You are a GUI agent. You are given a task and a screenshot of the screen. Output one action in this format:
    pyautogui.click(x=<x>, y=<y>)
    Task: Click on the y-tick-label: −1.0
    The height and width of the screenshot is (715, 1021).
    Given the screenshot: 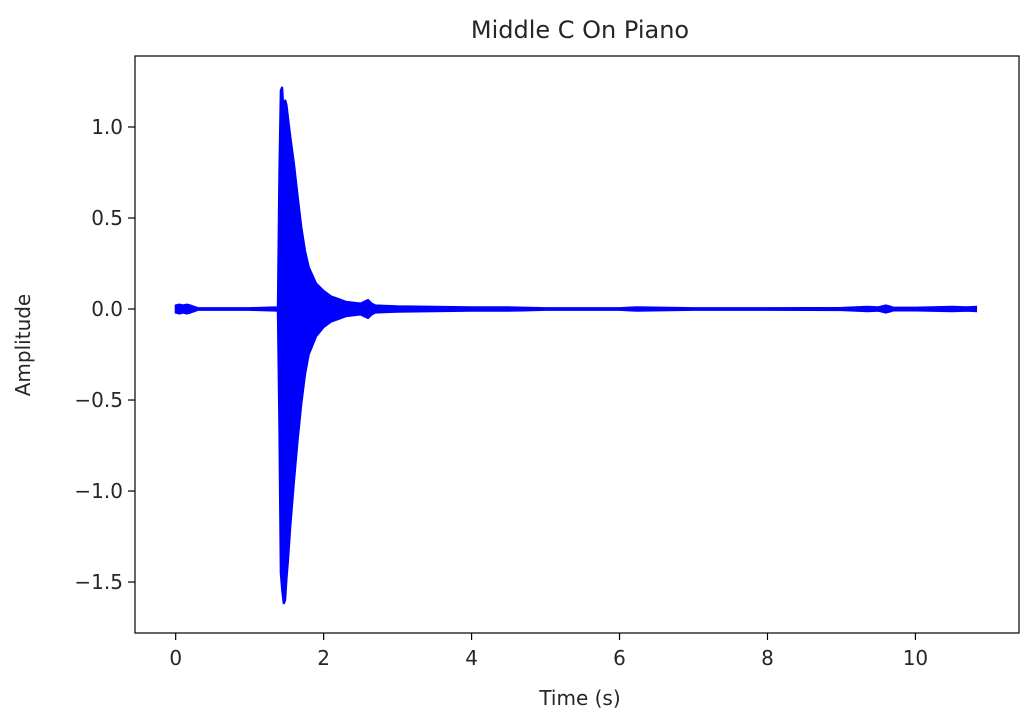 What is the action you would take?
    pyautogui.click(x=98, y=491)
    